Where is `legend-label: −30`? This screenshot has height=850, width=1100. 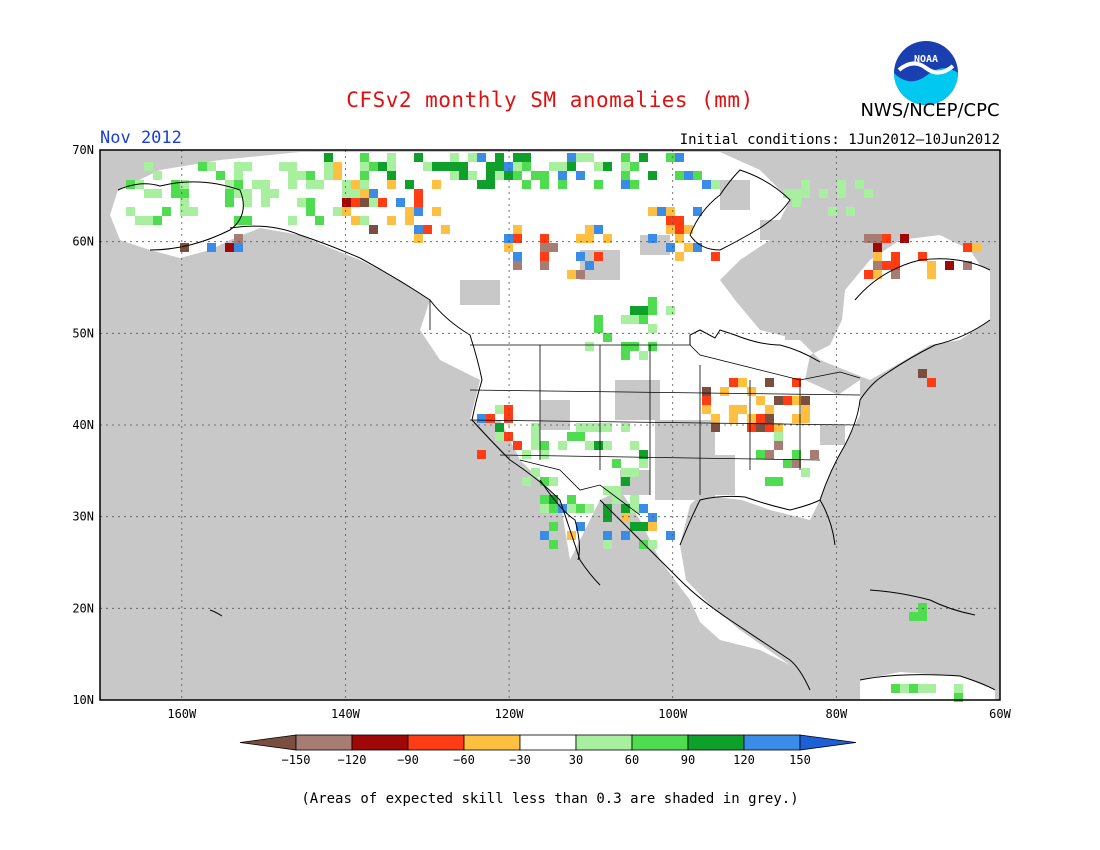
legend-label: −30 is located at coordinates (520, 760).